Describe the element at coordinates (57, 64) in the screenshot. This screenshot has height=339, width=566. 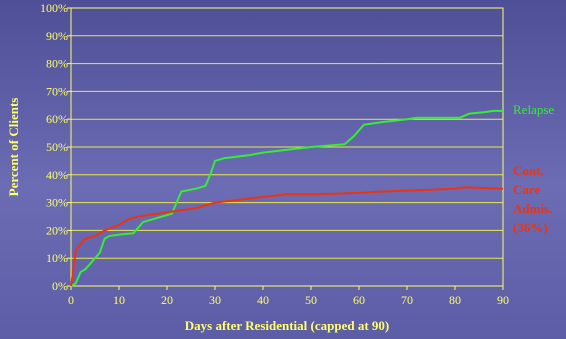
I see `y-tick-label: 80%` at that location.